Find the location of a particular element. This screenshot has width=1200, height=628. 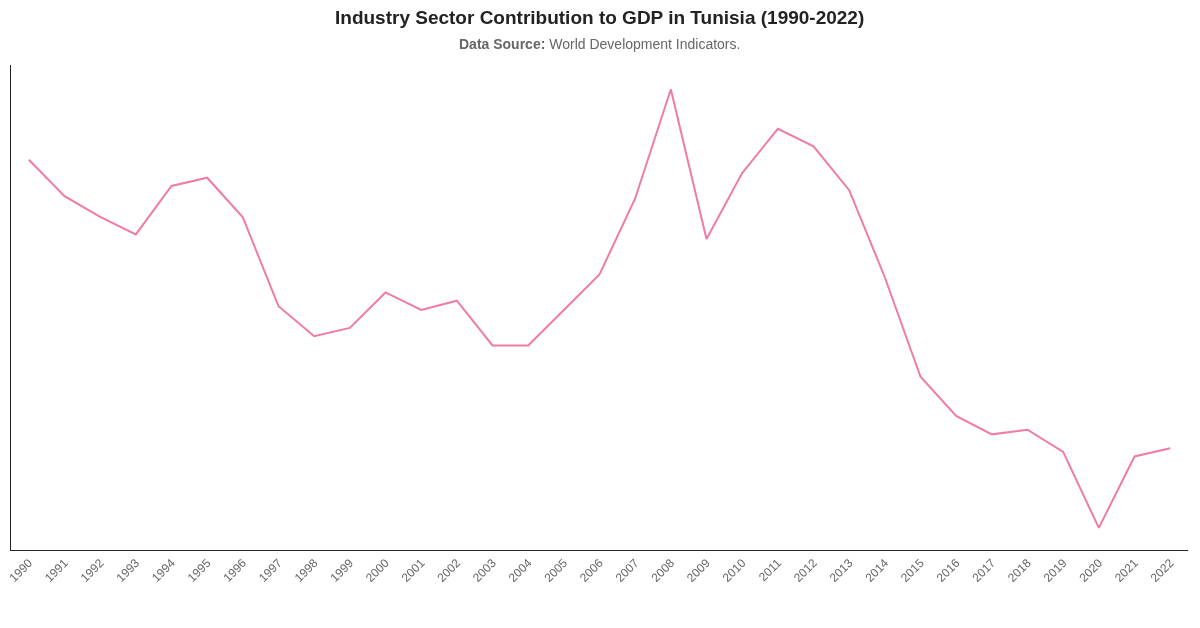

chart-title: Industry Sector Contribution to GDP in Tunisia (1990-2022) is located at coordinates (600, 17).